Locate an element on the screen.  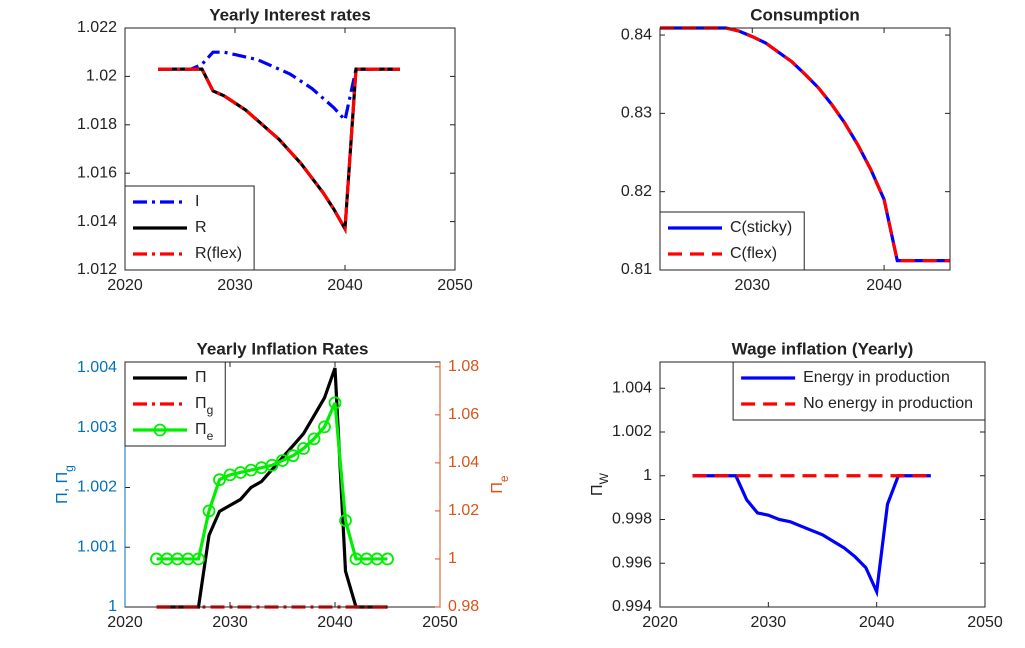
chart-title: Consumption is located at coordinates (805, 14).